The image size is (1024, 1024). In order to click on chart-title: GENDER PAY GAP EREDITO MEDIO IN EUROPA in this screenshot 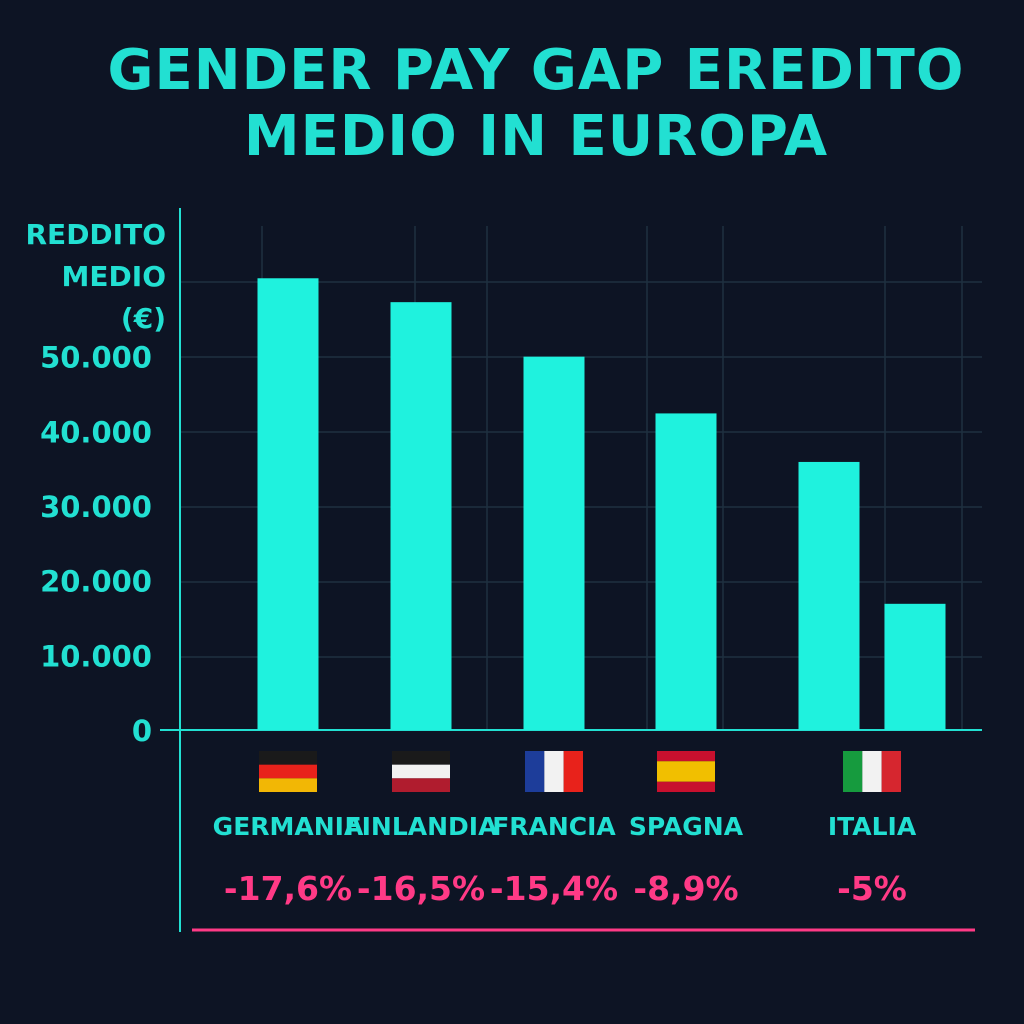, I will do `click(512, 104)`.